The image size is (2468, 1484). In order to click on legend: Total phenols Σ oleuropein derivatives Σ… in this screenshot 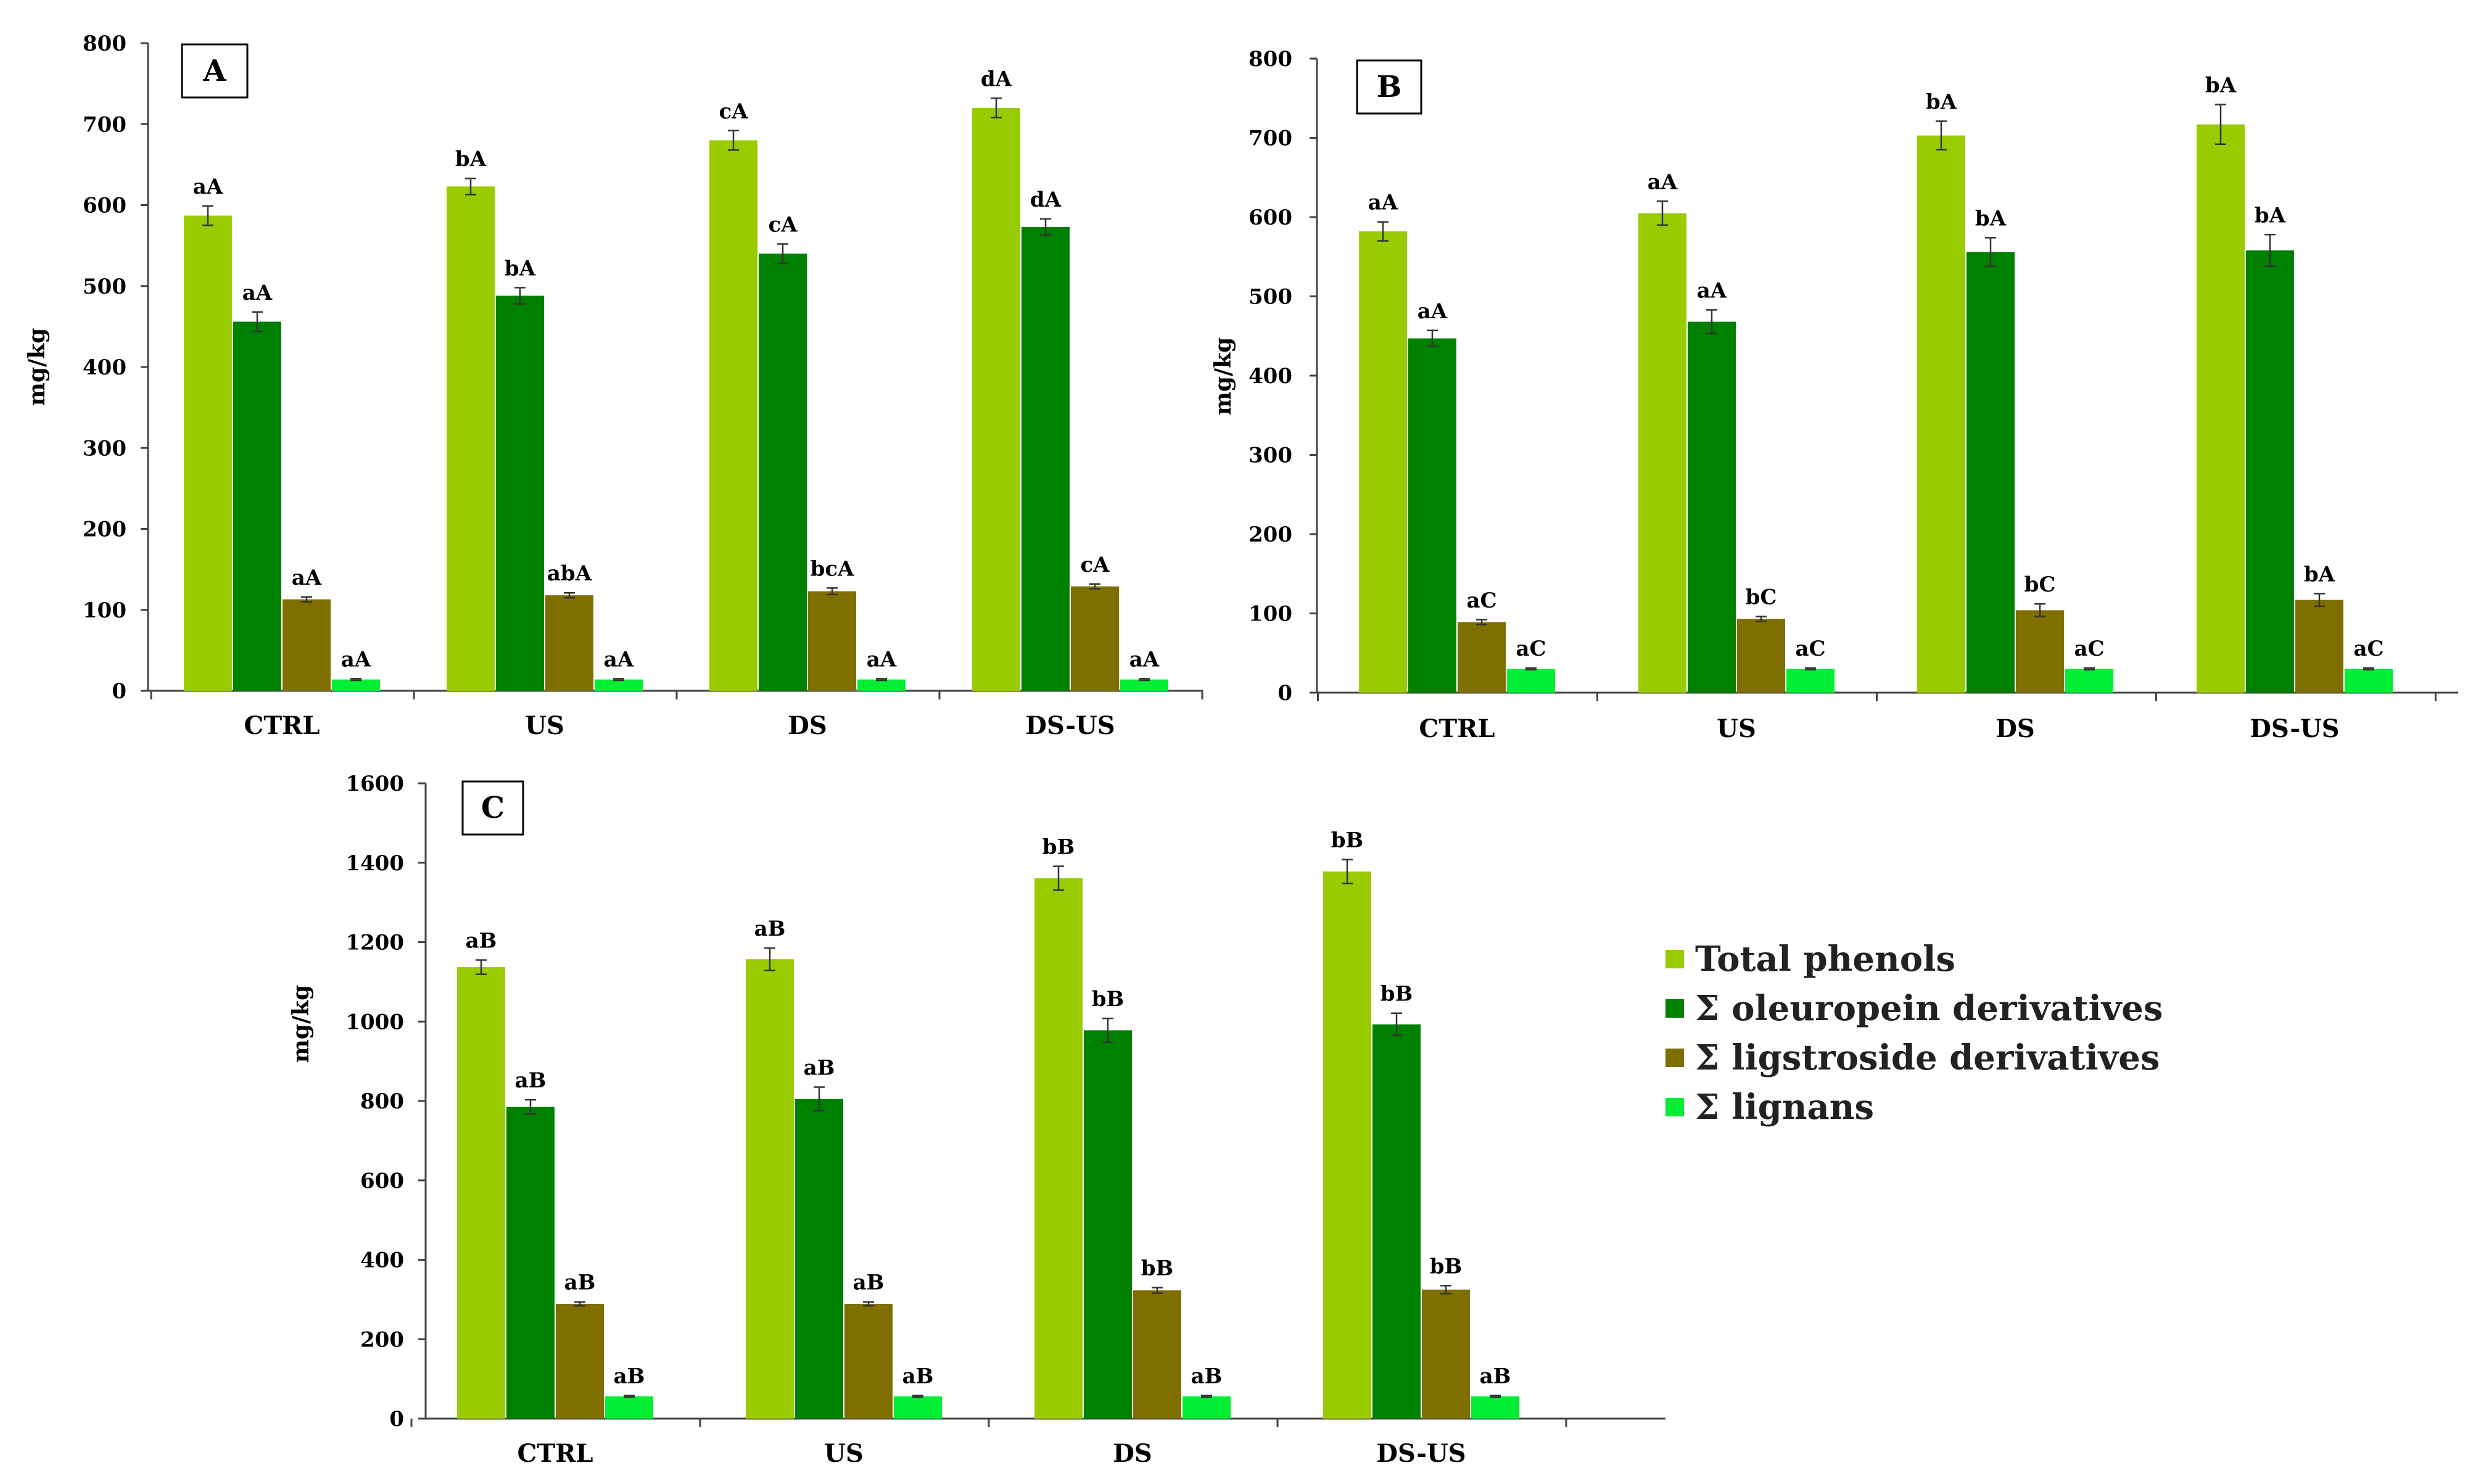, I will do `click(1914, 1033)`.